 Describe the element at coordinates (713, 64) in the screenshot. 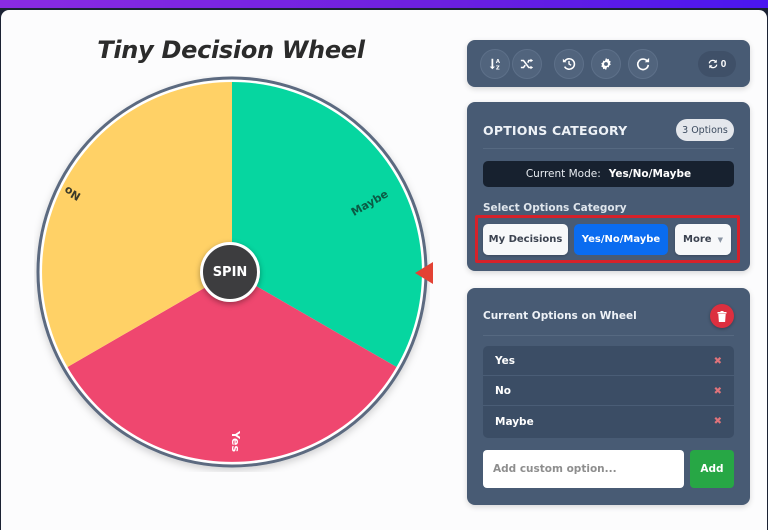

I see `sync-icon` at that location.